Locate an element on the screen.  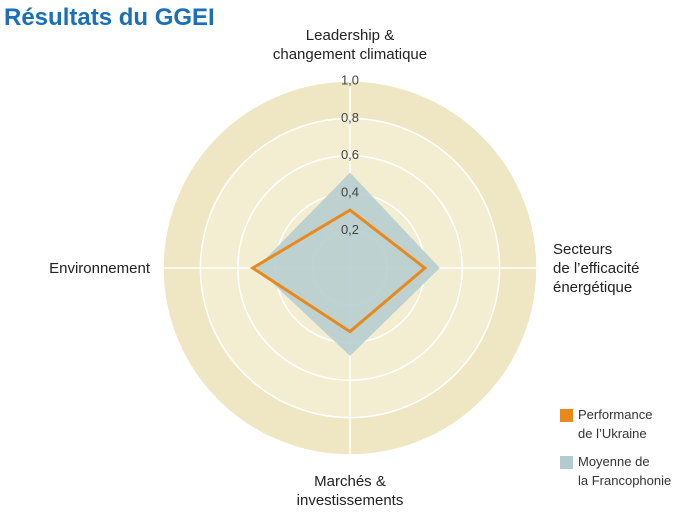
r-tick-label: 0,6 is located at coordinates (350, 154).